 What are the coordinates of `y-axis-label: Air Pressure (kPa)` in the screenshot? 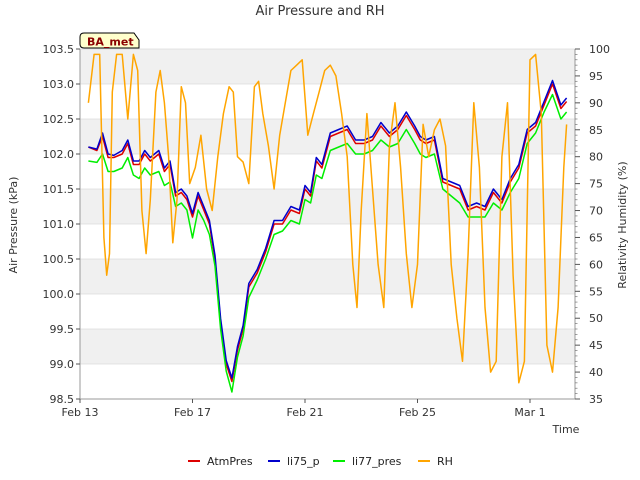 It's located at (13, 225).